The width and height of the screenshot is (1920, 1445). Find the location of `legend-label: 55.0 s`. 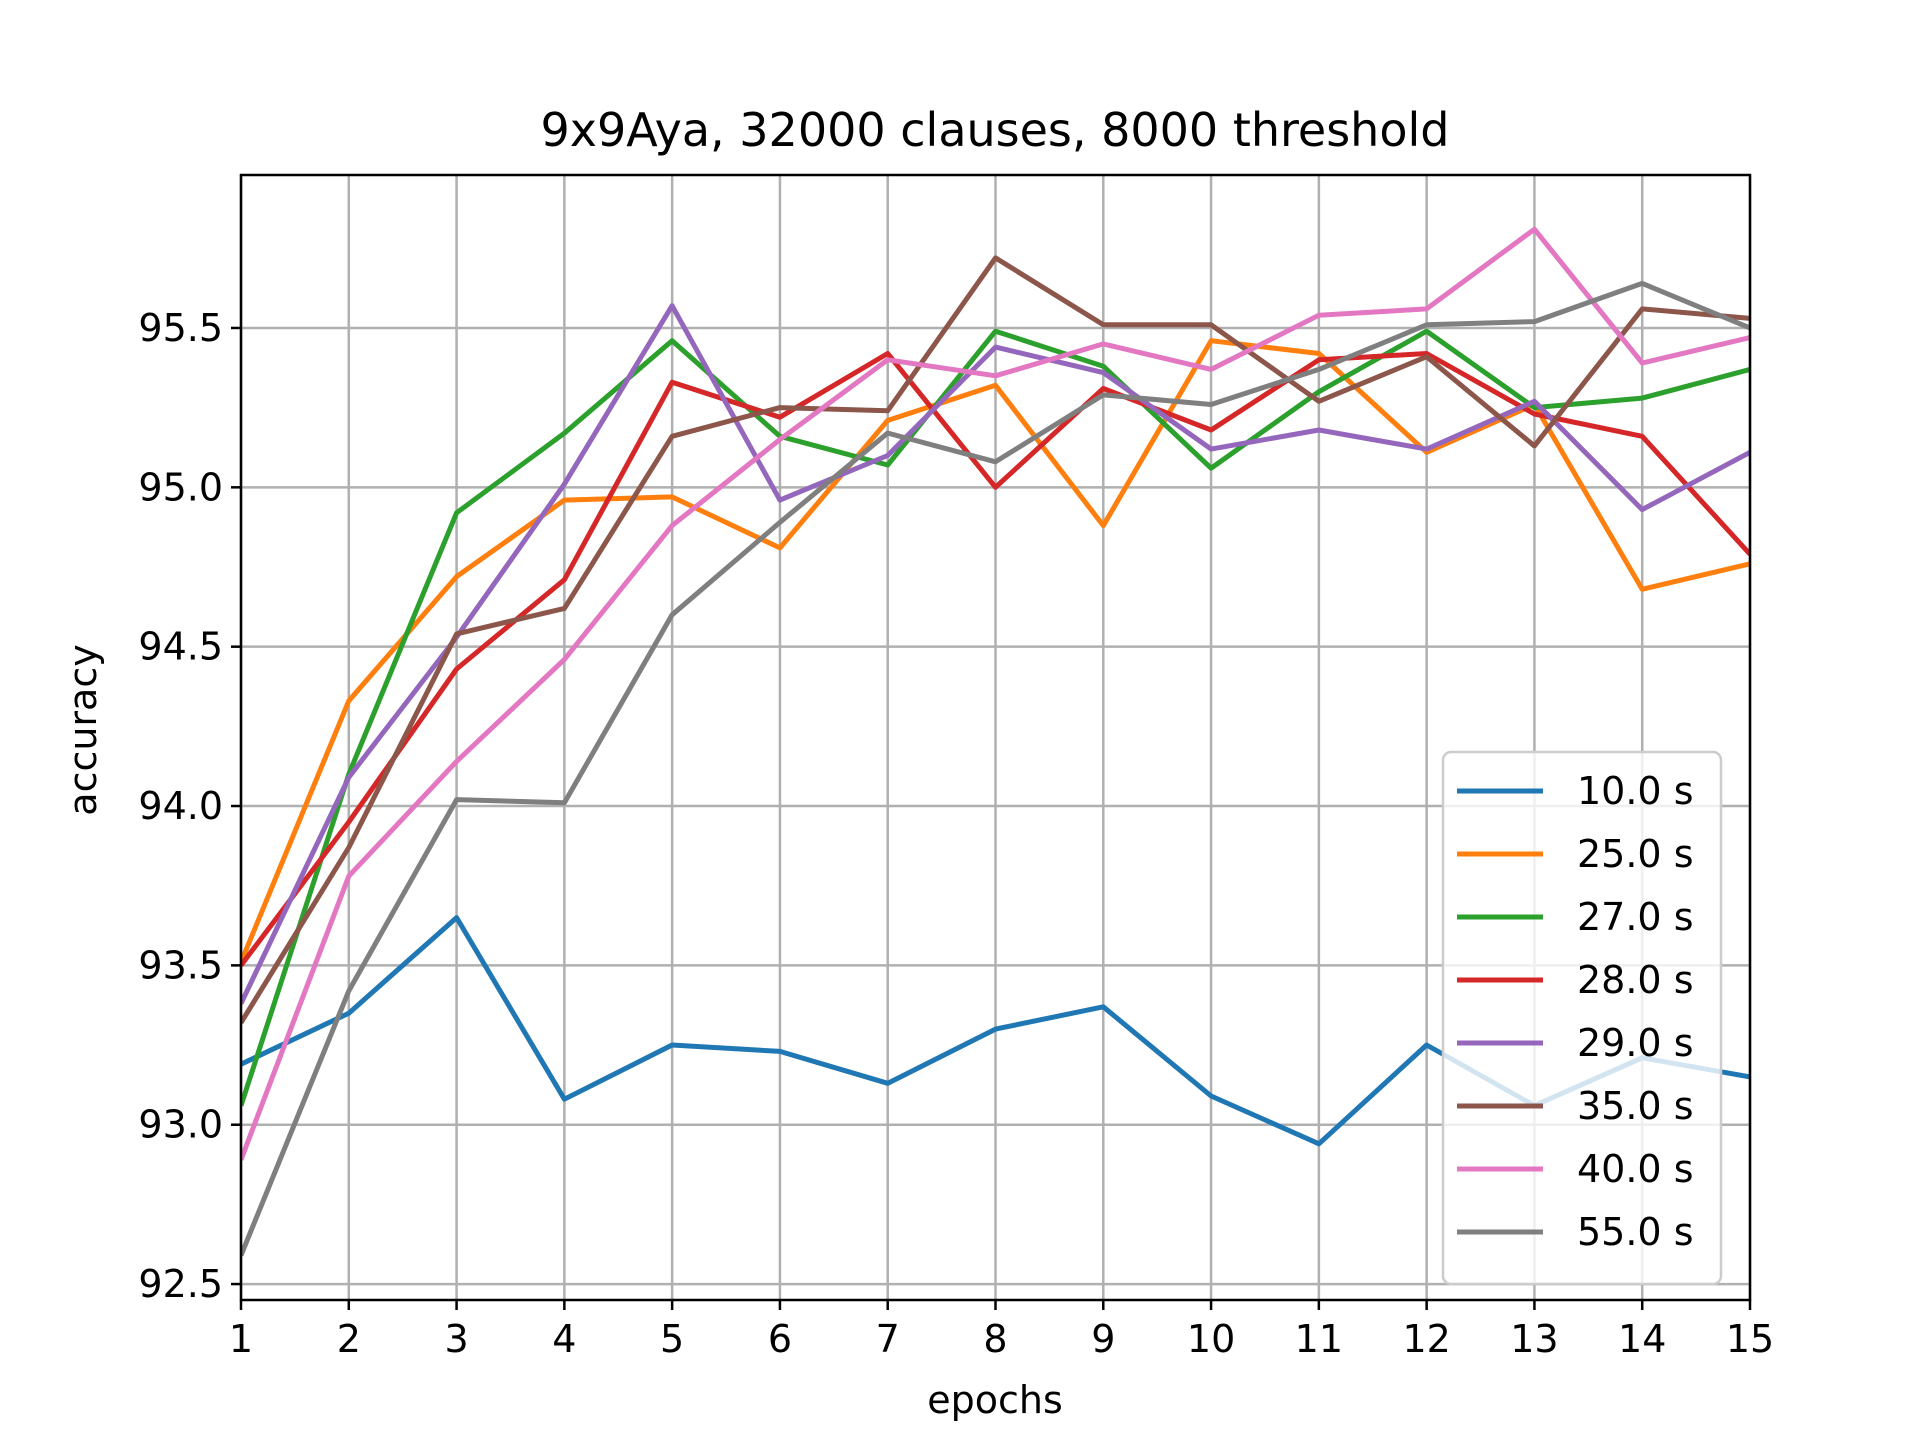

legend-label: 55.0 s is located at coordinates (1635, 1232).